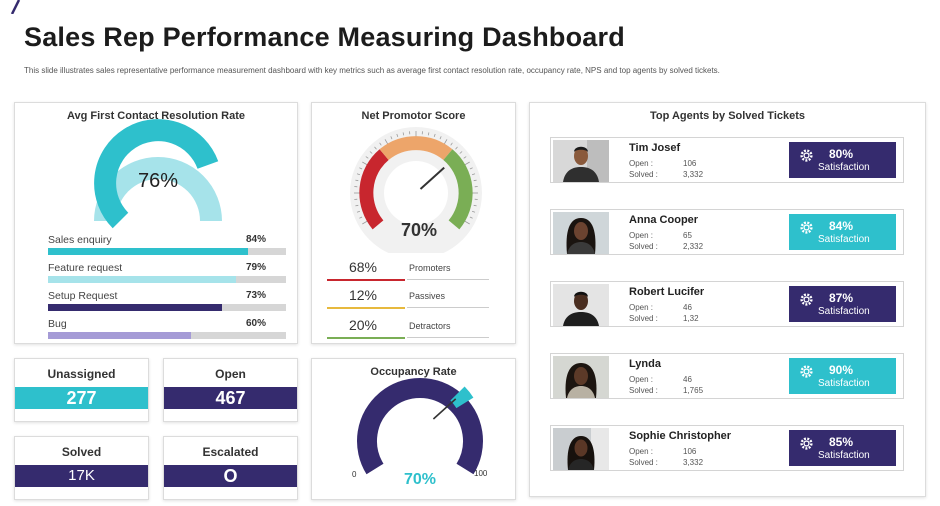 This screenshot has width=940, height=506. Describe the element at coordinates (419, 230) in the screenshot. I see `nps-gauge-label: 70%` at that location.